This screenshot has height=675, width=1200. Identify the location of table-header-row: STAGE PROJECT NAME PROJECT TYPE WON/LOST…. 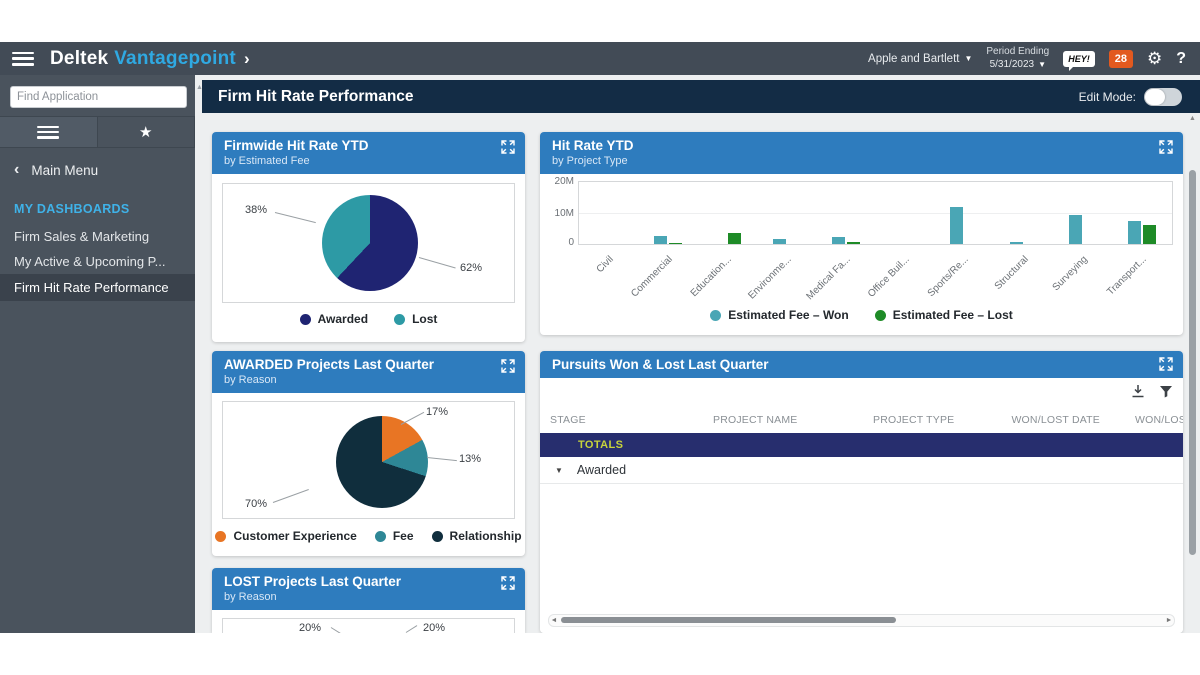
(861, 419).